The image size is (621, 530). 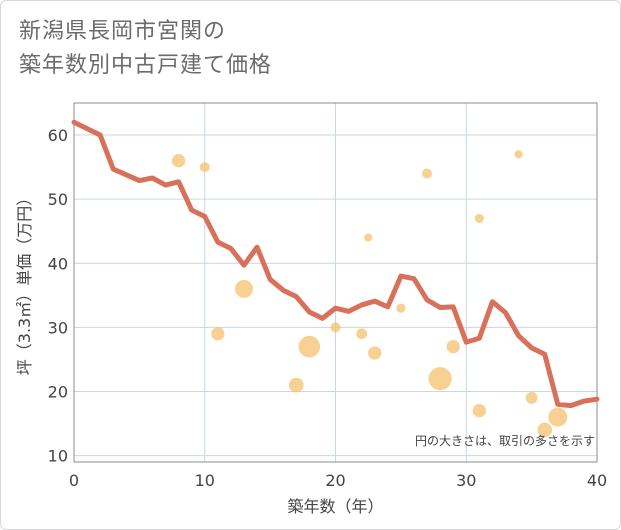 What do you see at coordinates (58, 263) in the screenshot?
I see `y-tick-label: 40` at bounding box center [58, 263].